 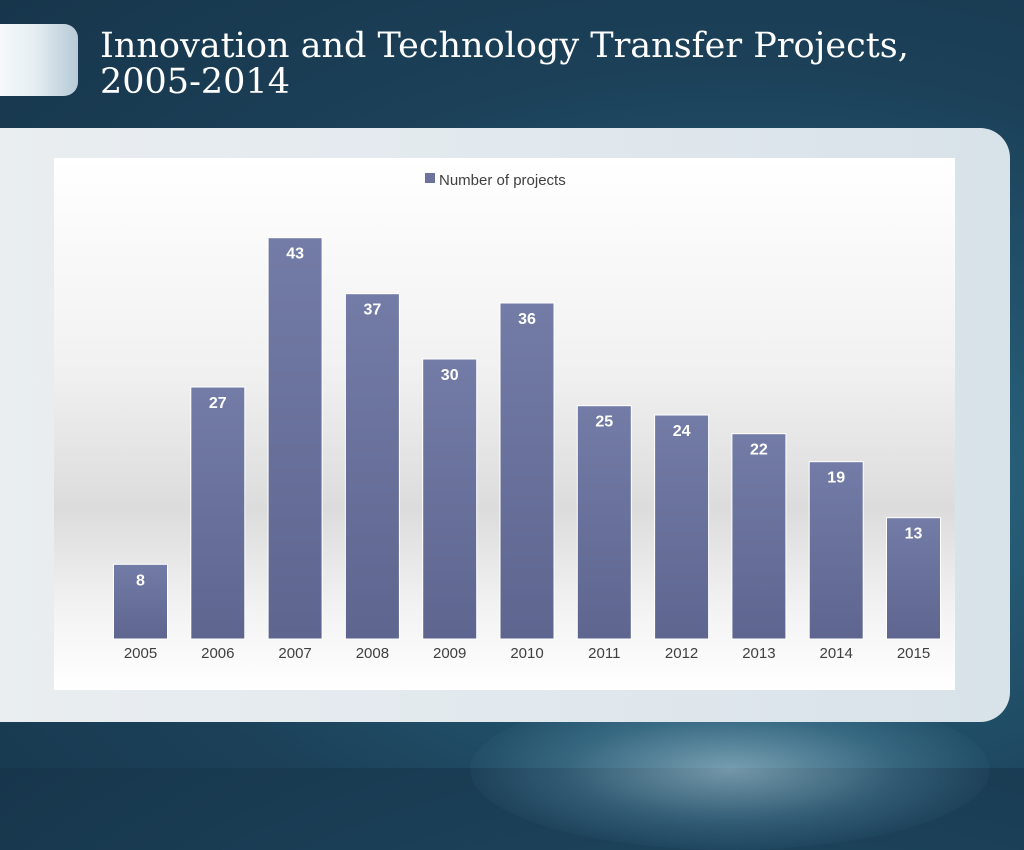 What do you see at coordinates (294, 653) in the screenshot?
I see `x-tick-2007: 2007` at bounding box center [294, 653].